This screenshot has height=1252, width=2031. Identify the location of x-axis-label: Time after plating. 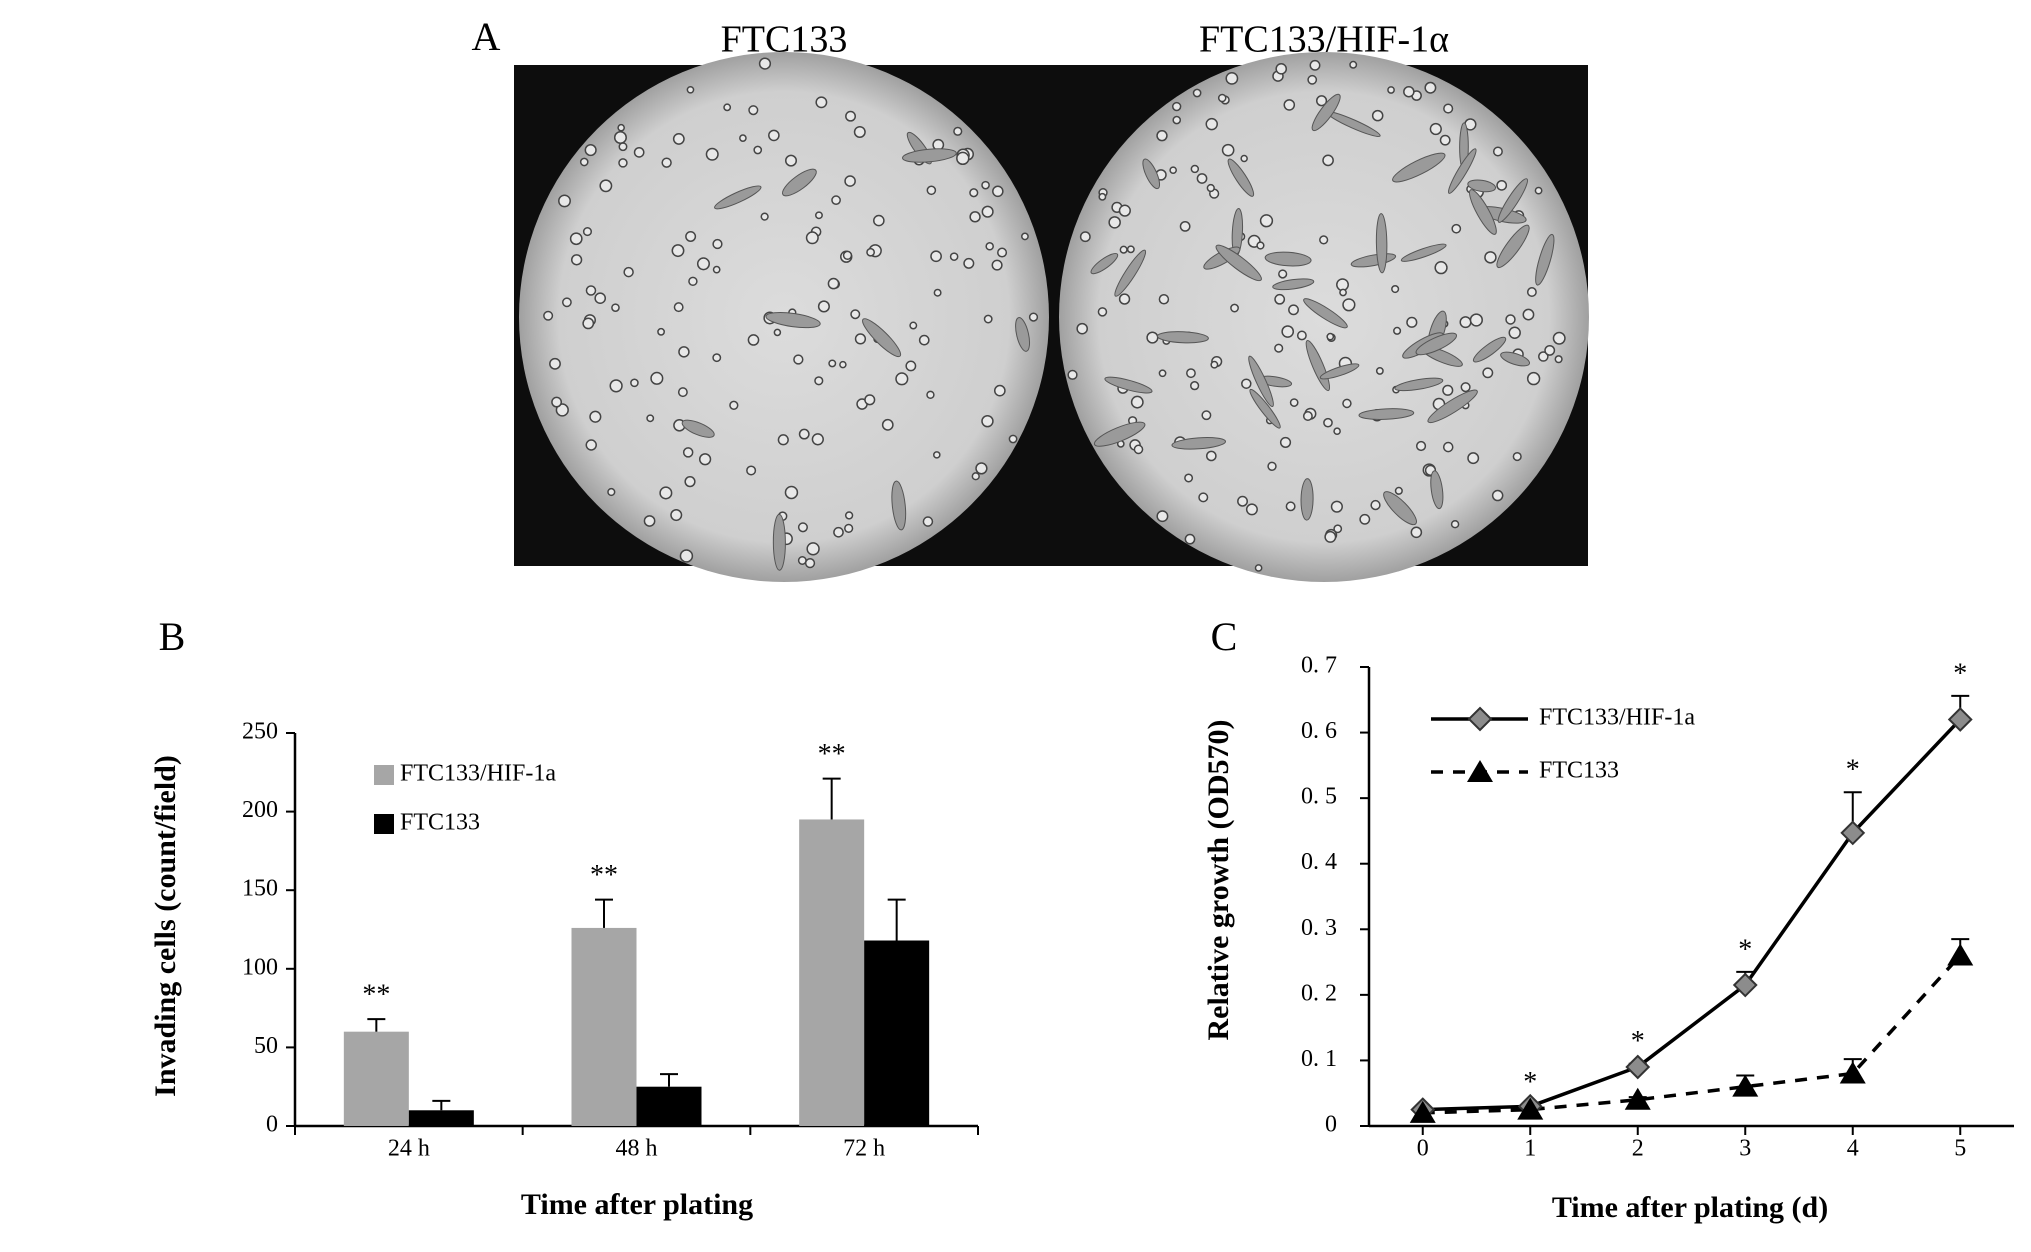
(637, 1204).